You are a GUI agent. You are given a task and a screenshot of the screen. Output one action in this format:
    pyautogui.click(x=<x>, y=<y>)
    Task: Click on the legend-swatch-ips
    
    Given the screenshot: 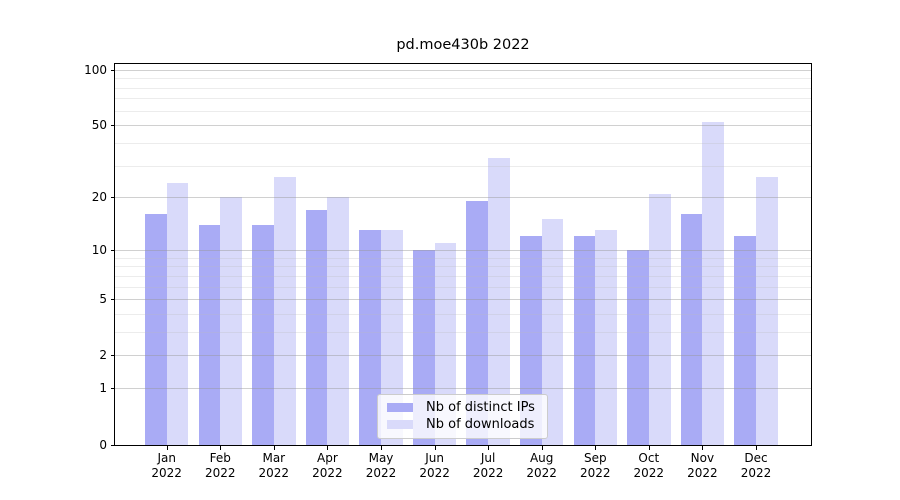 What is the action you would take?
    pyautogui.click(x=400, y=408)
    